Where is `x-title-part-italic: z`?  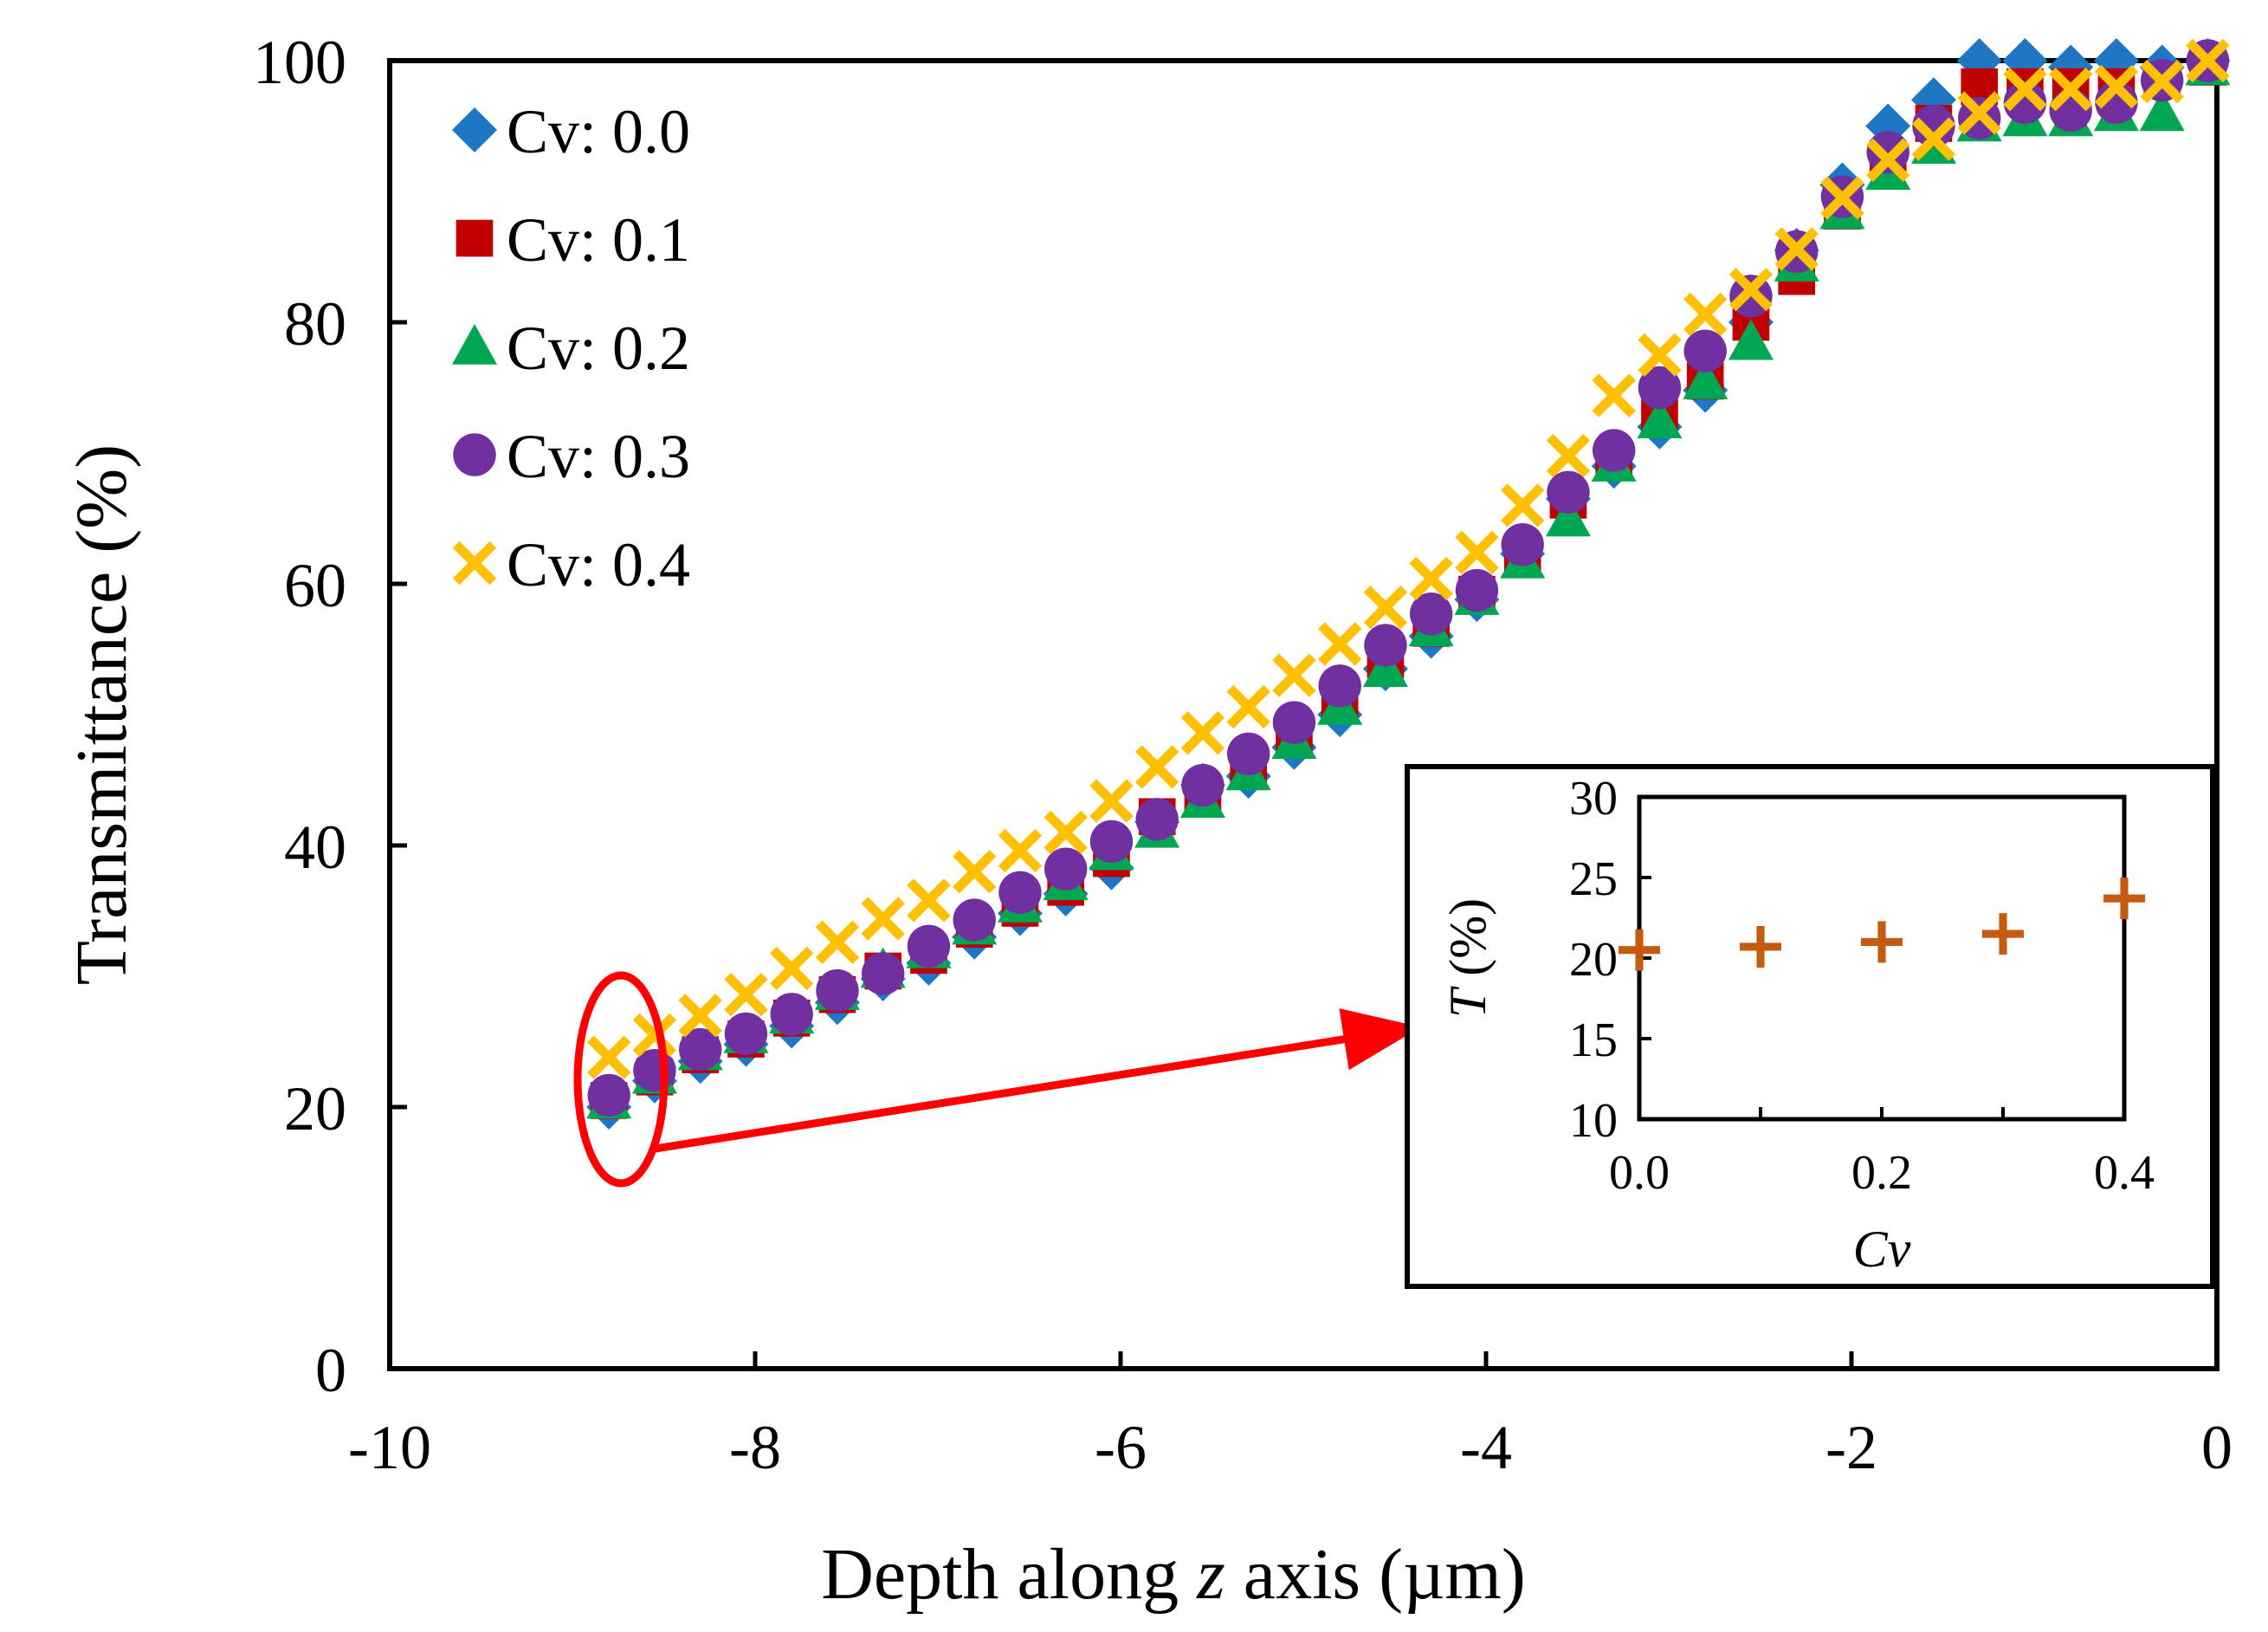 x-title-part-italic: z is located at coordinates (1210, 1574).